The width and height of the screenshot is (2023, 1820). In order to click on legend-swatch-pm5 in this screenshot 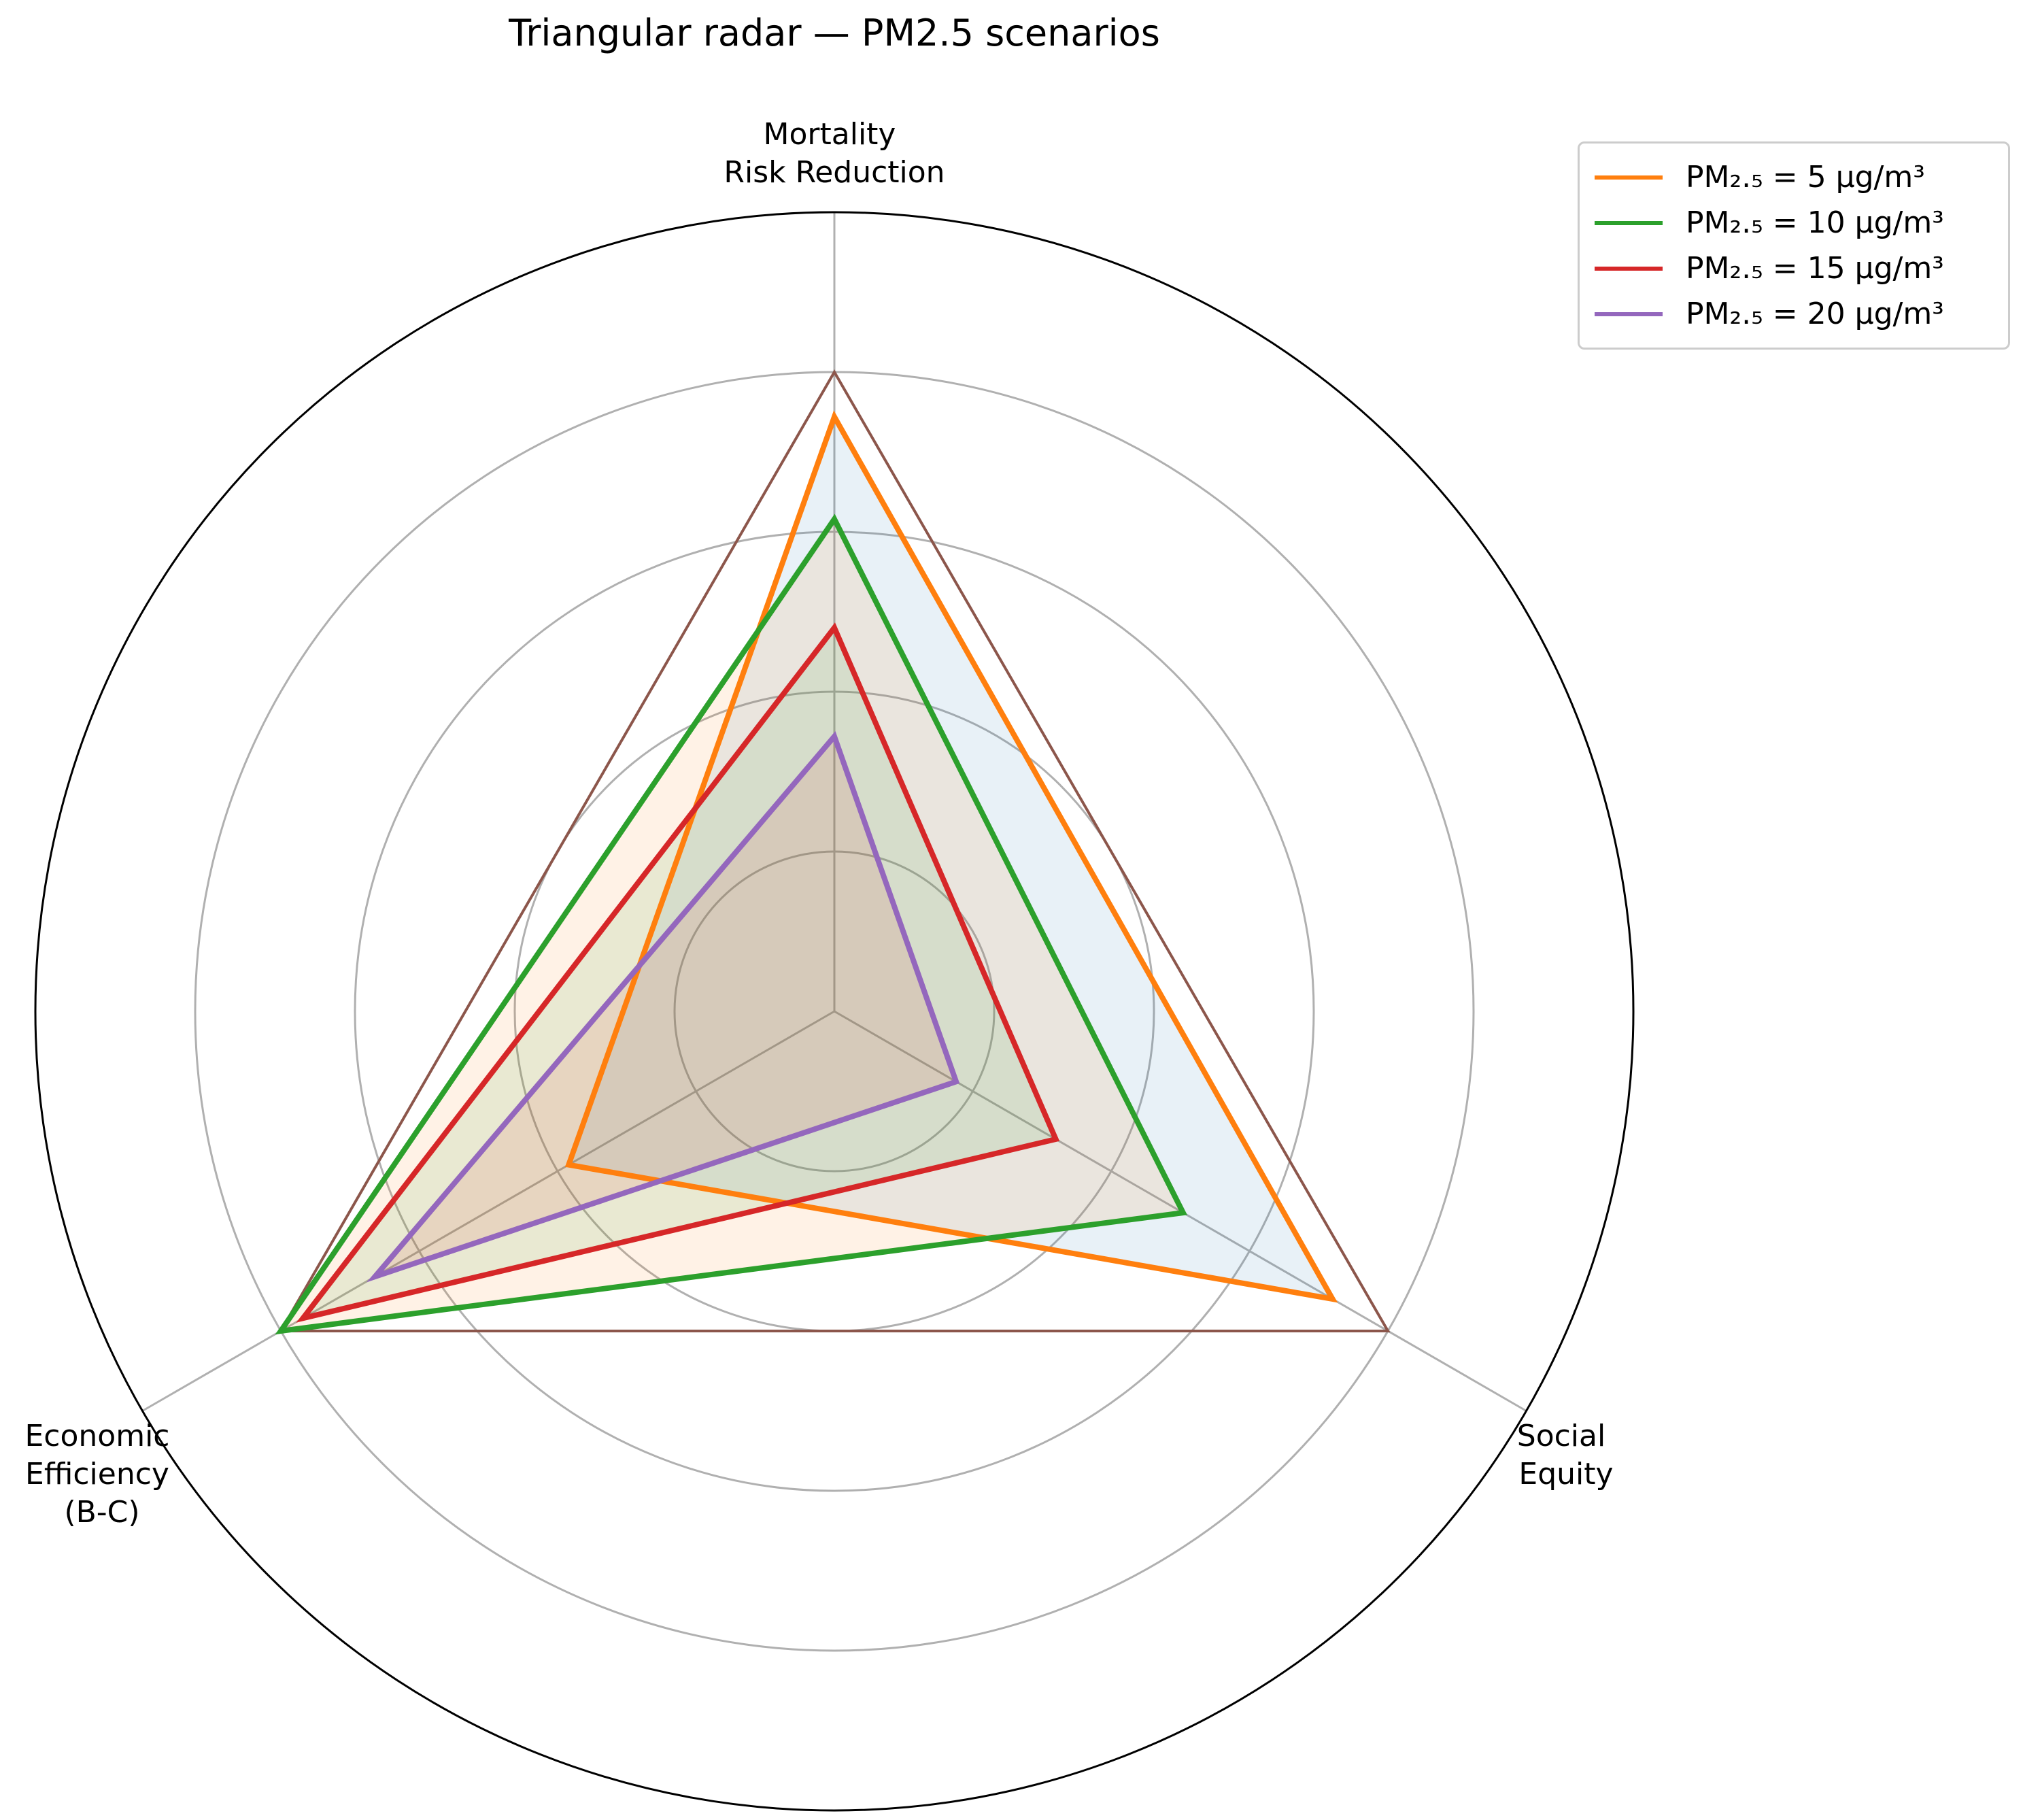, I will do `click(1629, 177)`.